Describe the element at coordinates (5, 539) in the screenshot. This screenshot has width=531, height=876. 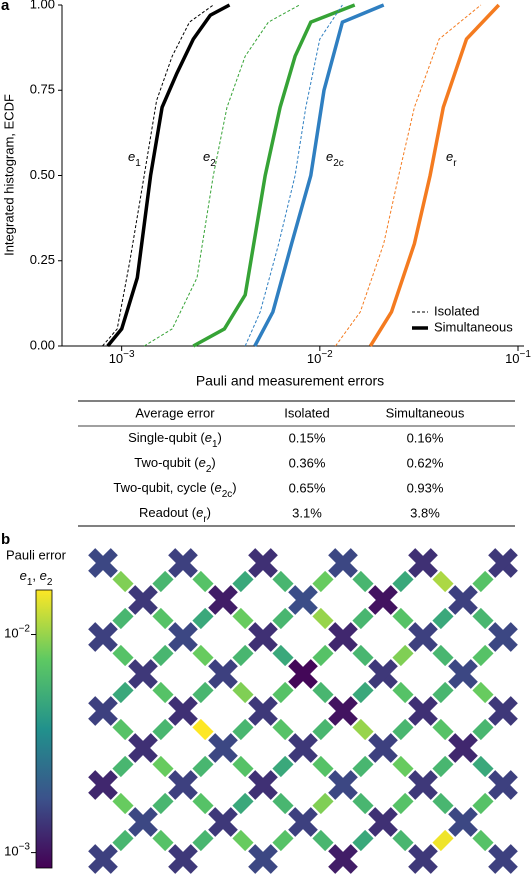
I see `panel-label: b` at that location.